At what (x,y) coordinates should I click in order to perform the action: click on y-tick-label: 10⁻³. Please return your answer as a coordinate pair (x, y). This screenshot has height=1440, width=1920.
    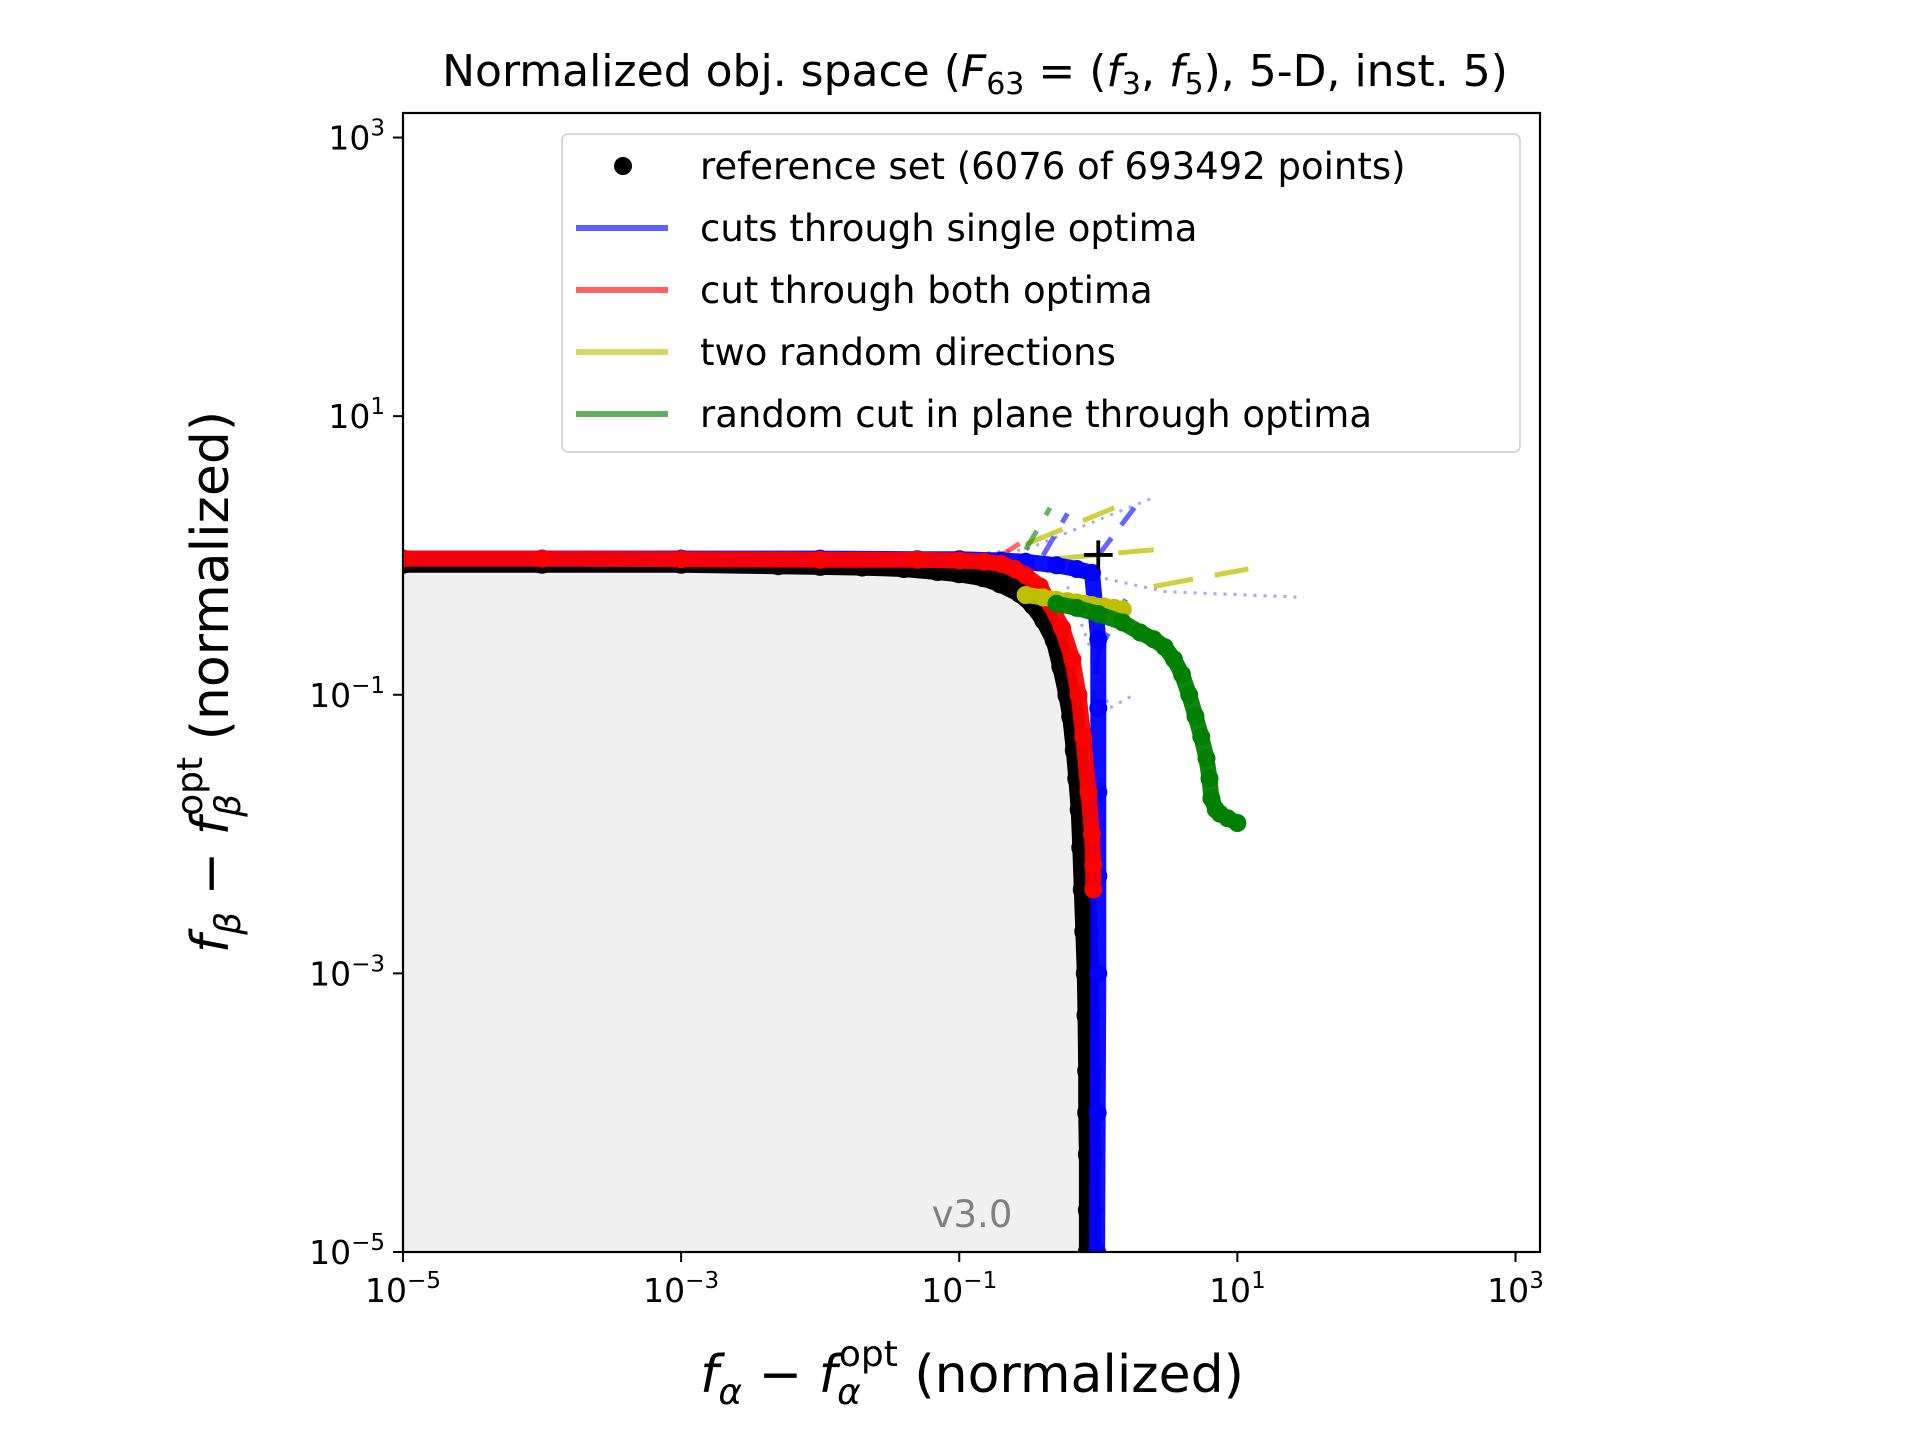
    Looking at the image, I should click on (347, 972).